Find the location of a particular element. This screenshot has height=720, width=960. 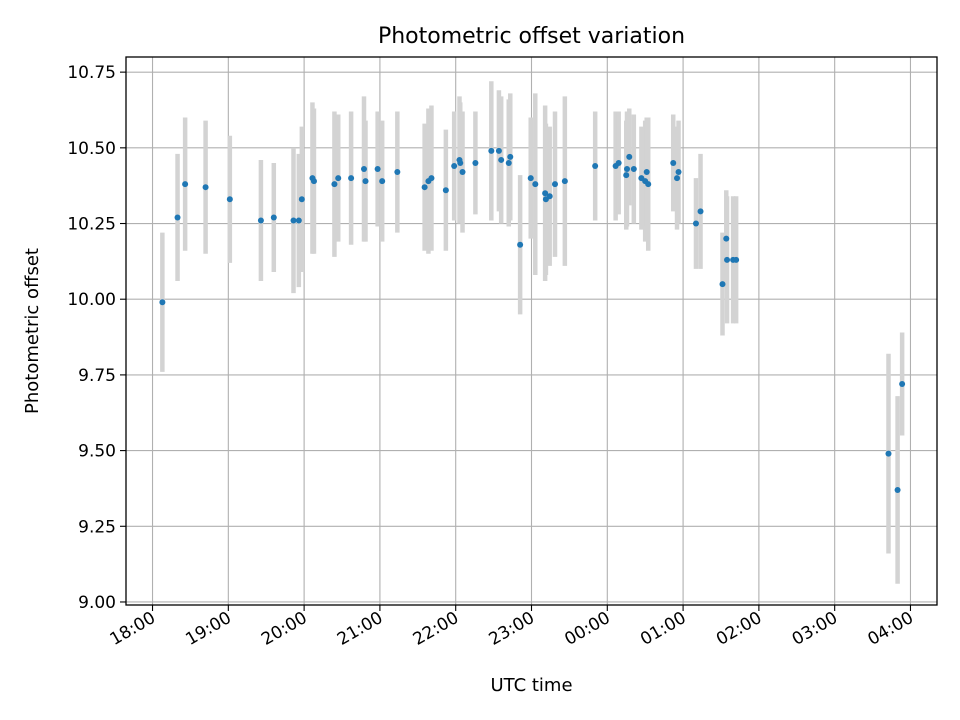

y-tick-label: 9.25 is located at coordinates (97, 527).